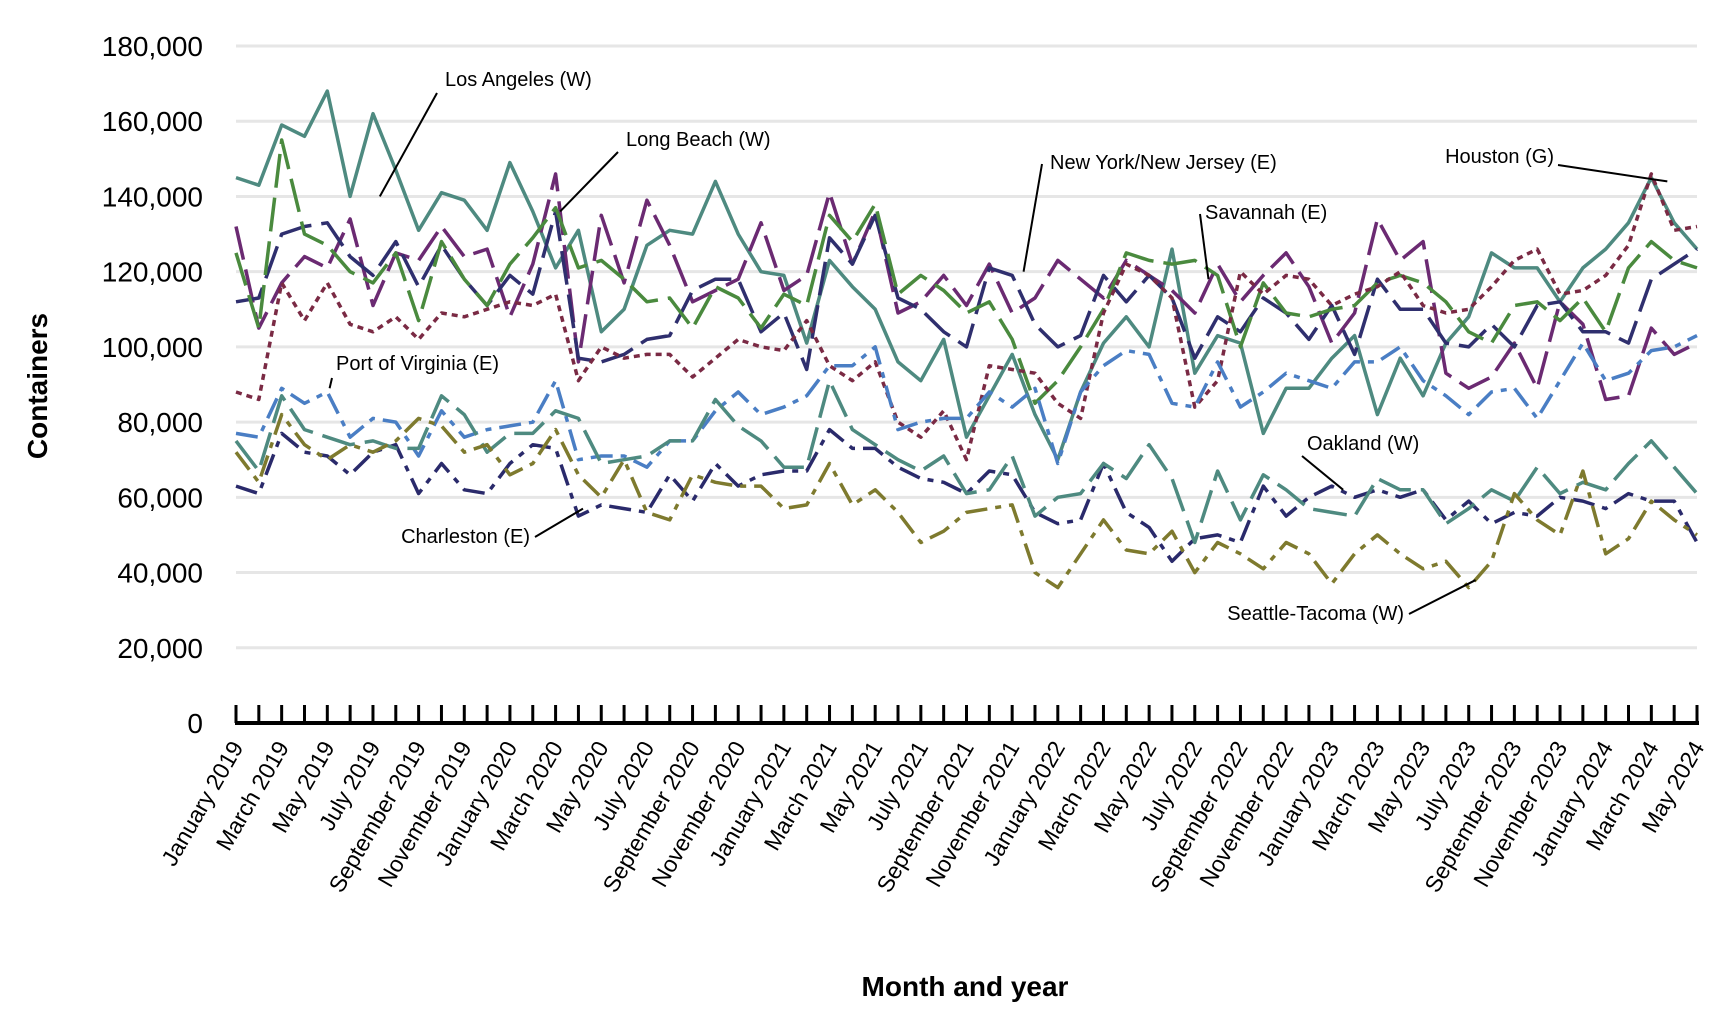 Image resolution: width=1722 pixels, height=1036 pixels. I want to click on y-axis-title: Containers, so click(37, 386).